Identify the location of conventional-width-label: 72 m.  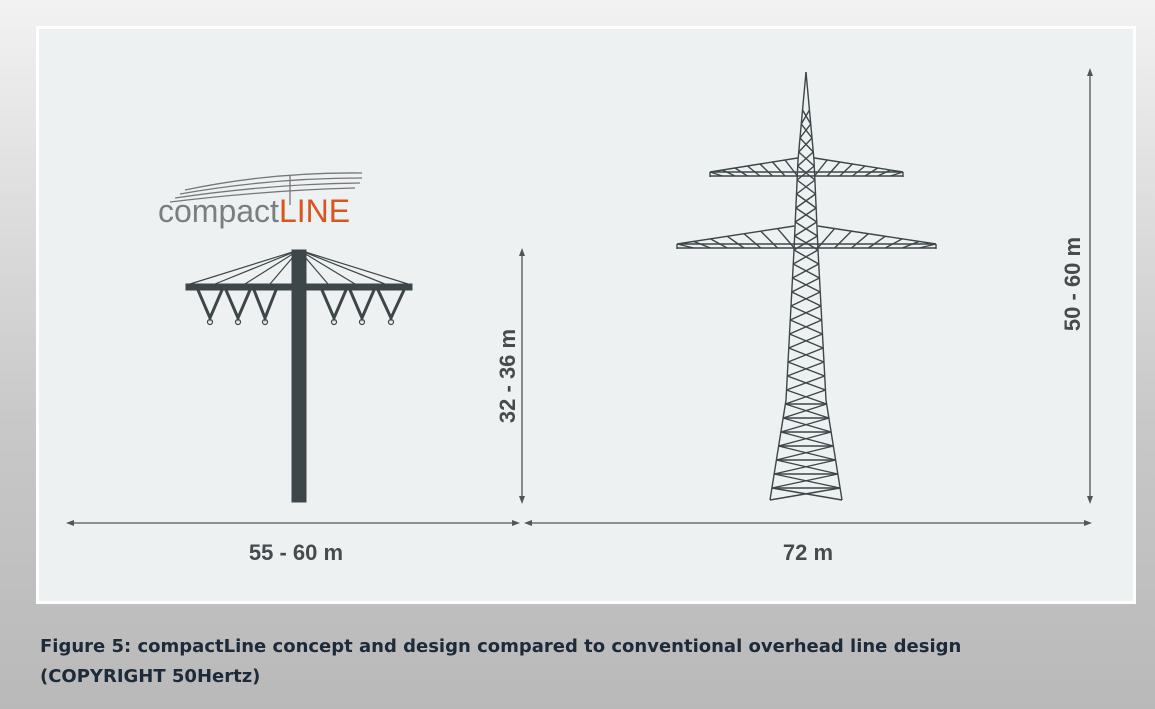
(808, 552).